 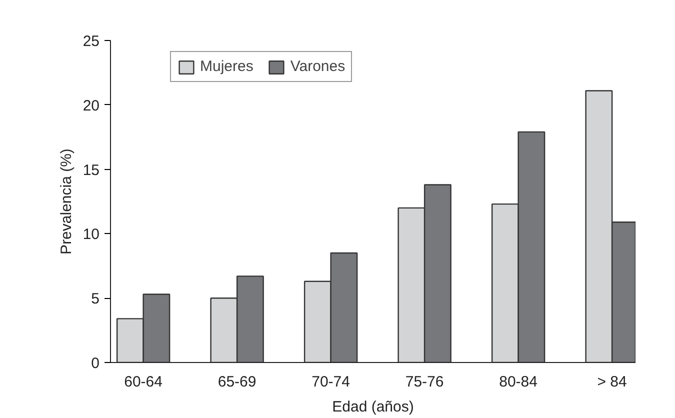 What do you see at coordinates (424, 382) in the screenshot?
I see `x-tick-label: 75-76` at bounding box center [424, 382].